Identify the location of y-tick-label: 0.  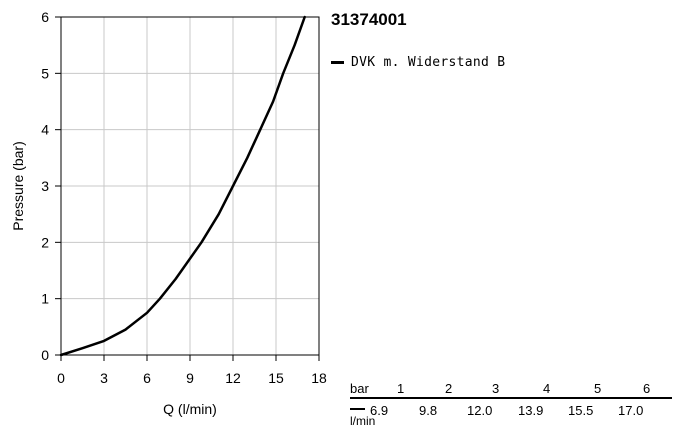
(45, 355).